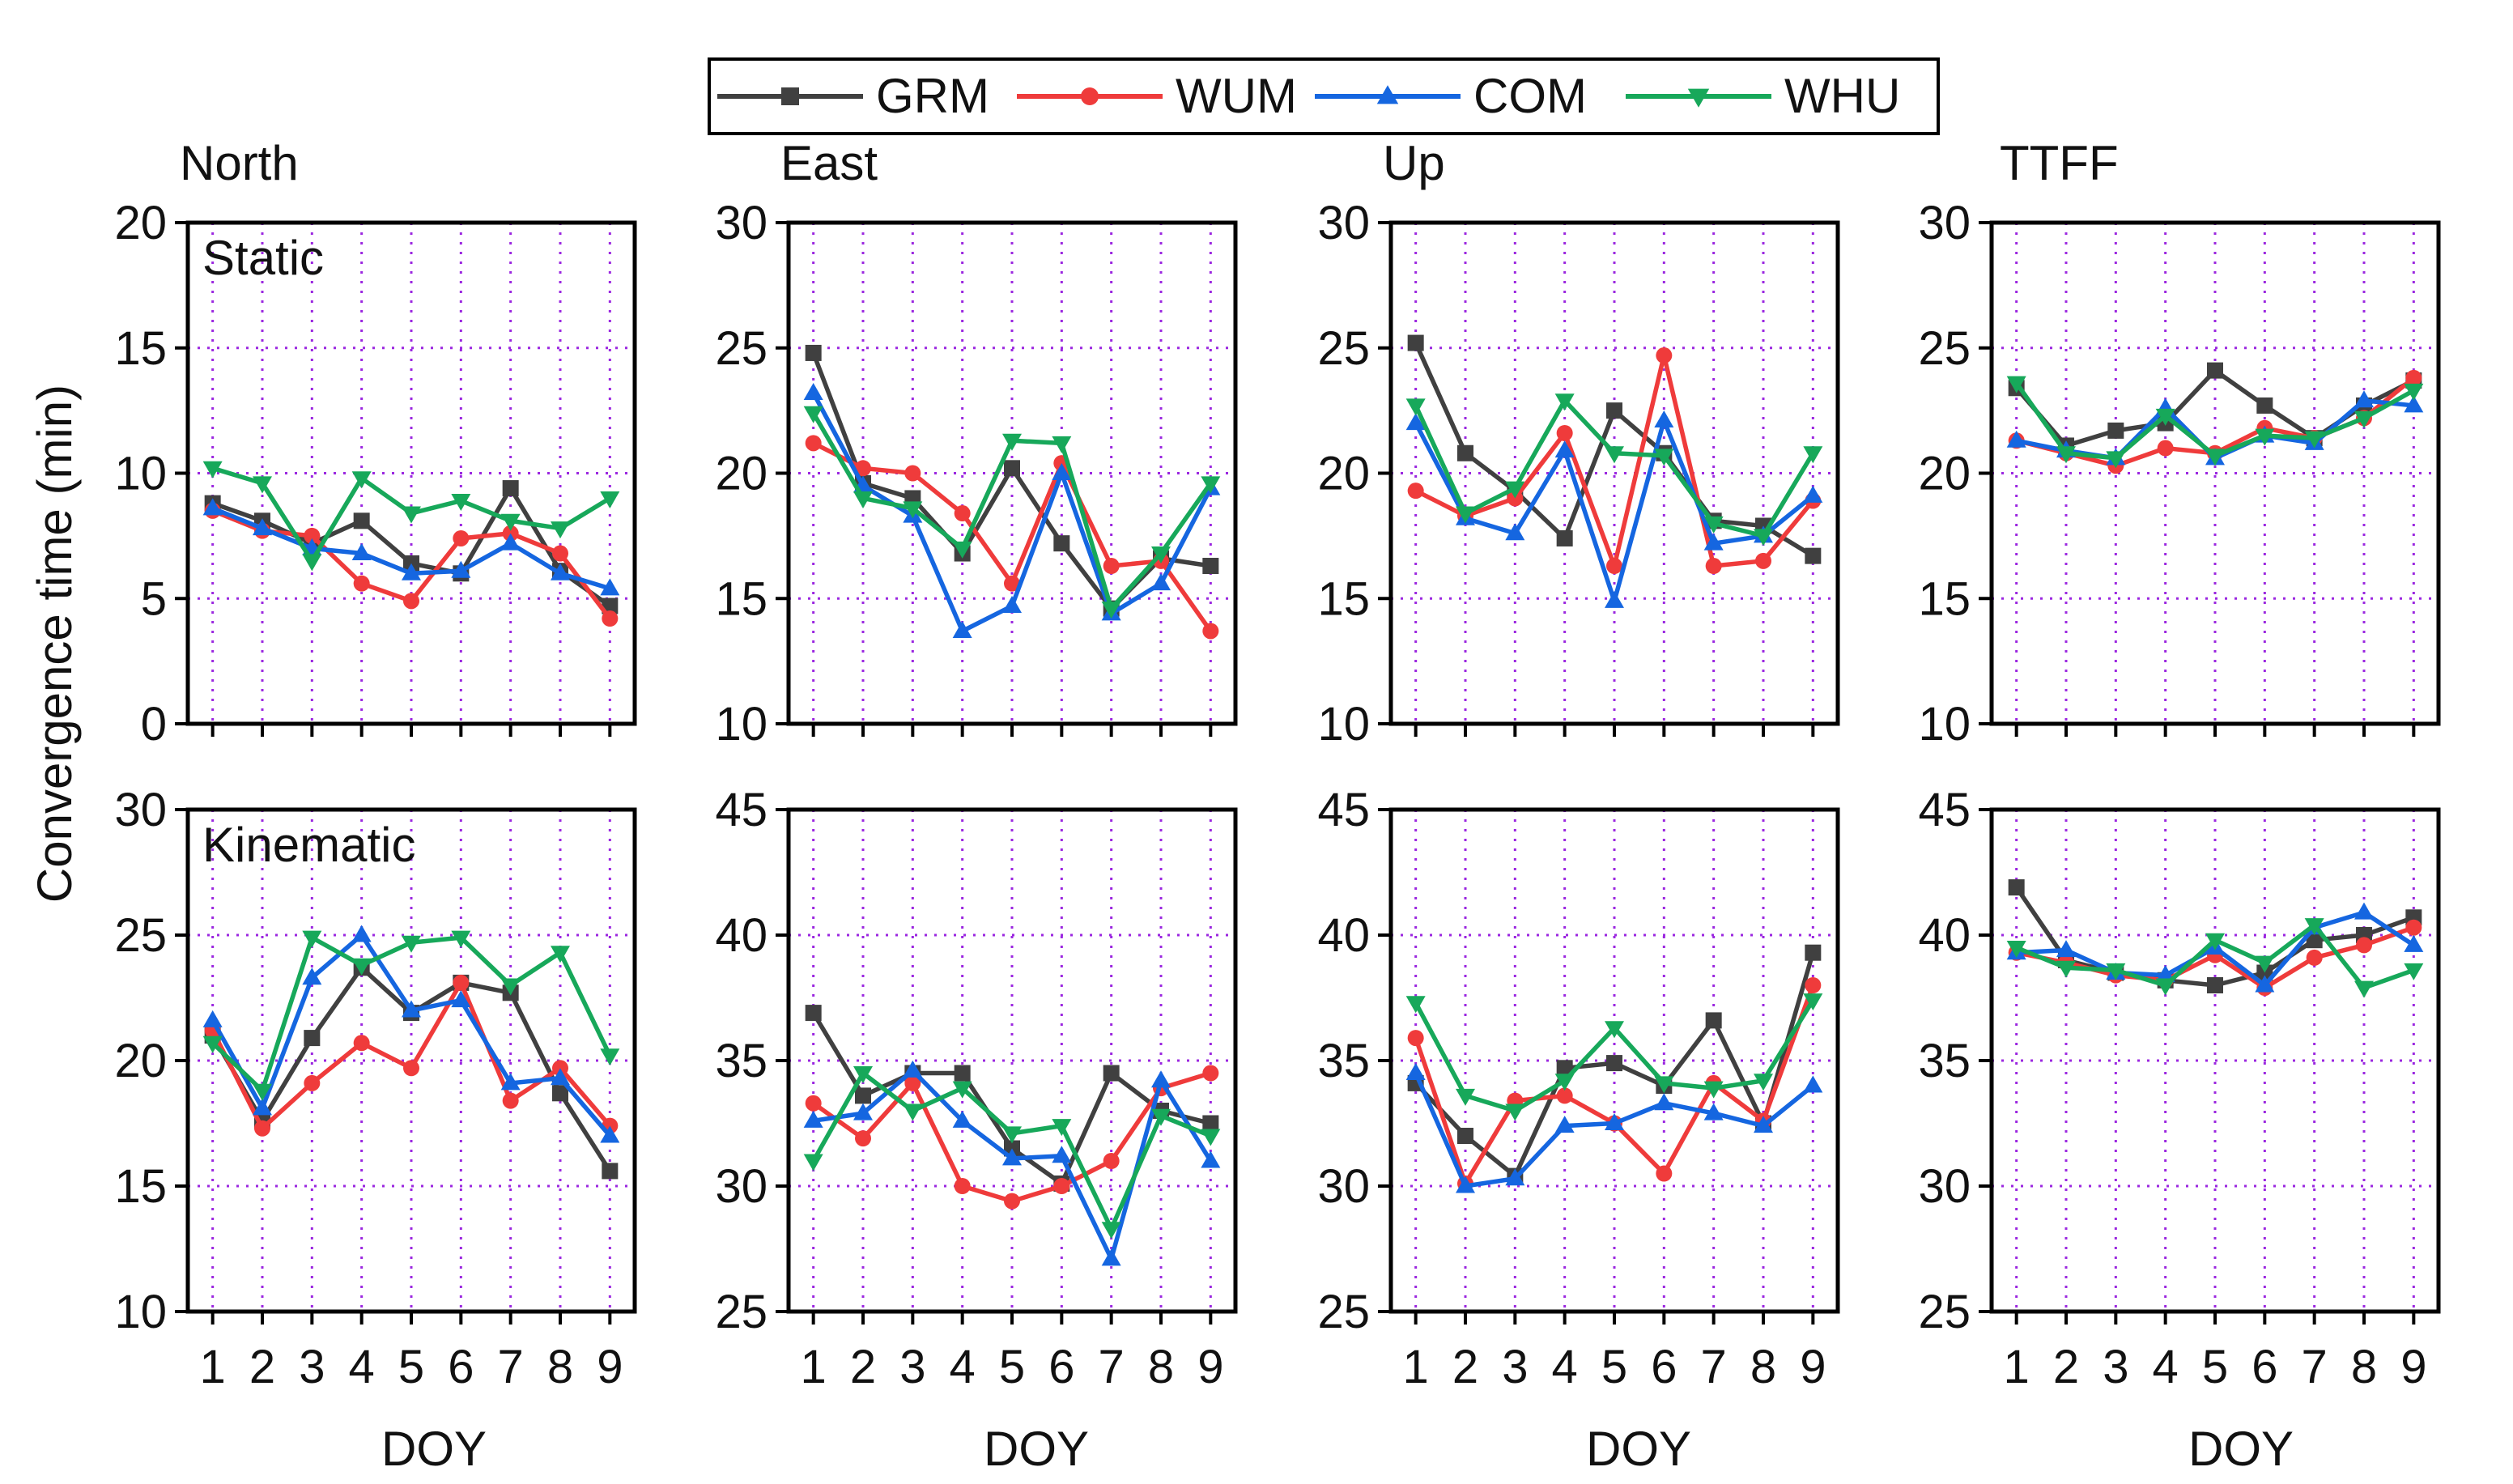 This screenshot has width=2513, height=1484. I want to click on legend-marker-com, so click(1387, 94).